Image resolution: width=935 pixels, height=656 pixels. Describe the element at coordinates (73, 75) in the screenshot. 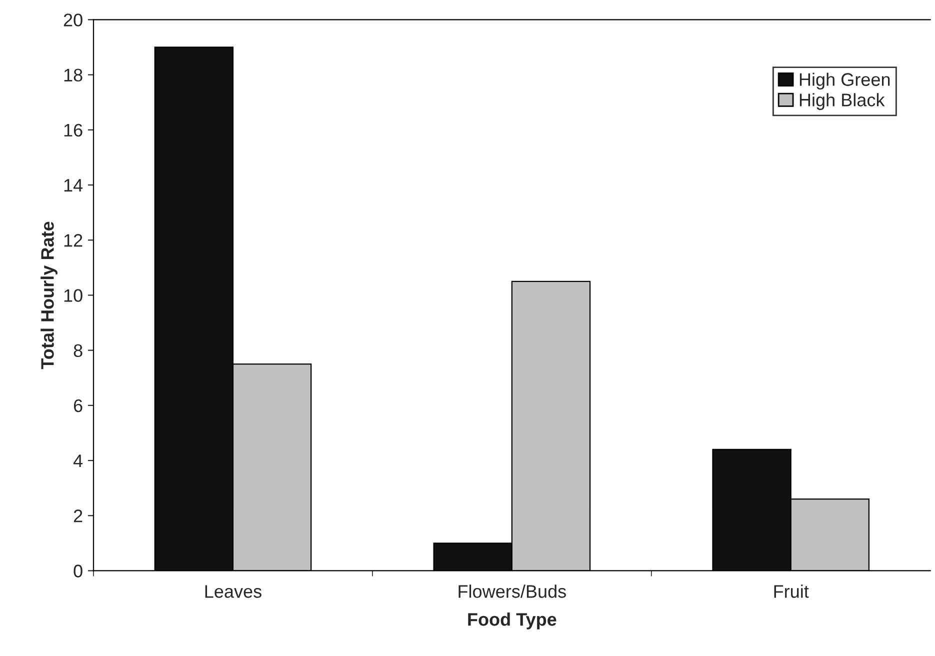

I see `y-tick-label: 18` at that location.